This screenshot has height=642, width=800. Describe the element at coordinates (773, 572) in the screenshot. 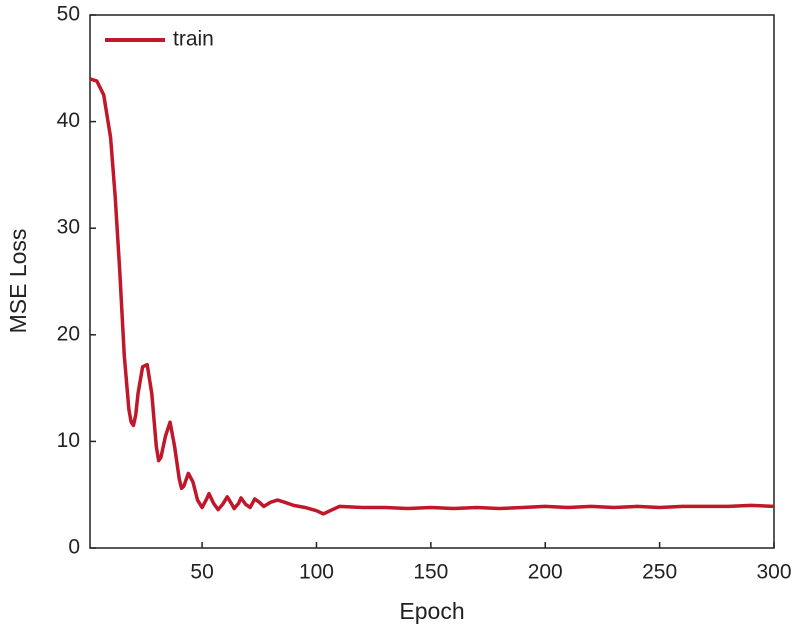

I see `x-tick-label: 300` at that location.